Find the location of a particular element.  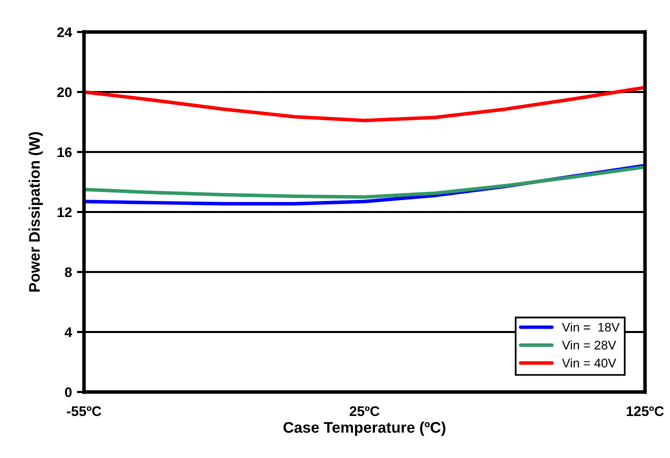

legend-label: Vin = 40V is located at coordinates (589, 363).